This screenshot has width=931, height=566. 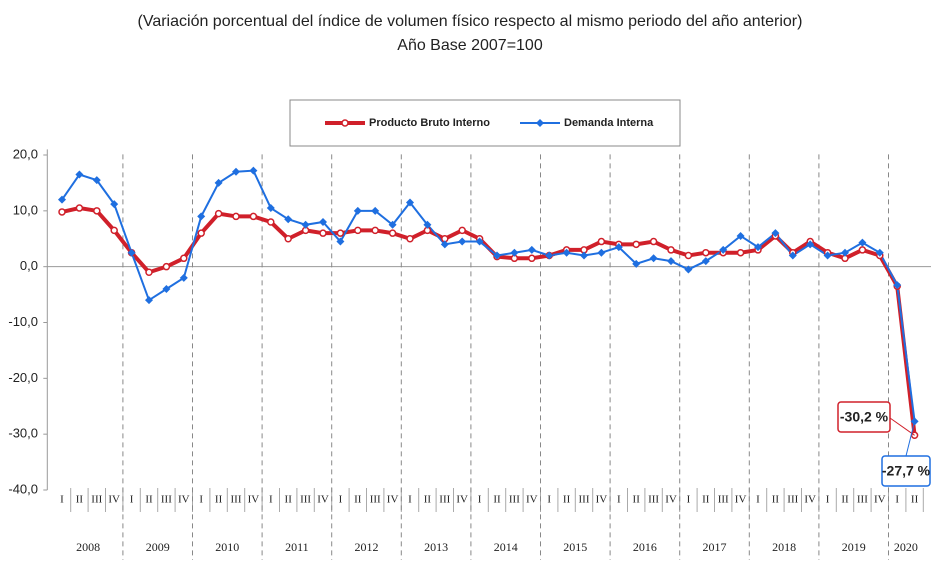 I want to click on y-tick-label: 20,0, so click(x=25, y=153).